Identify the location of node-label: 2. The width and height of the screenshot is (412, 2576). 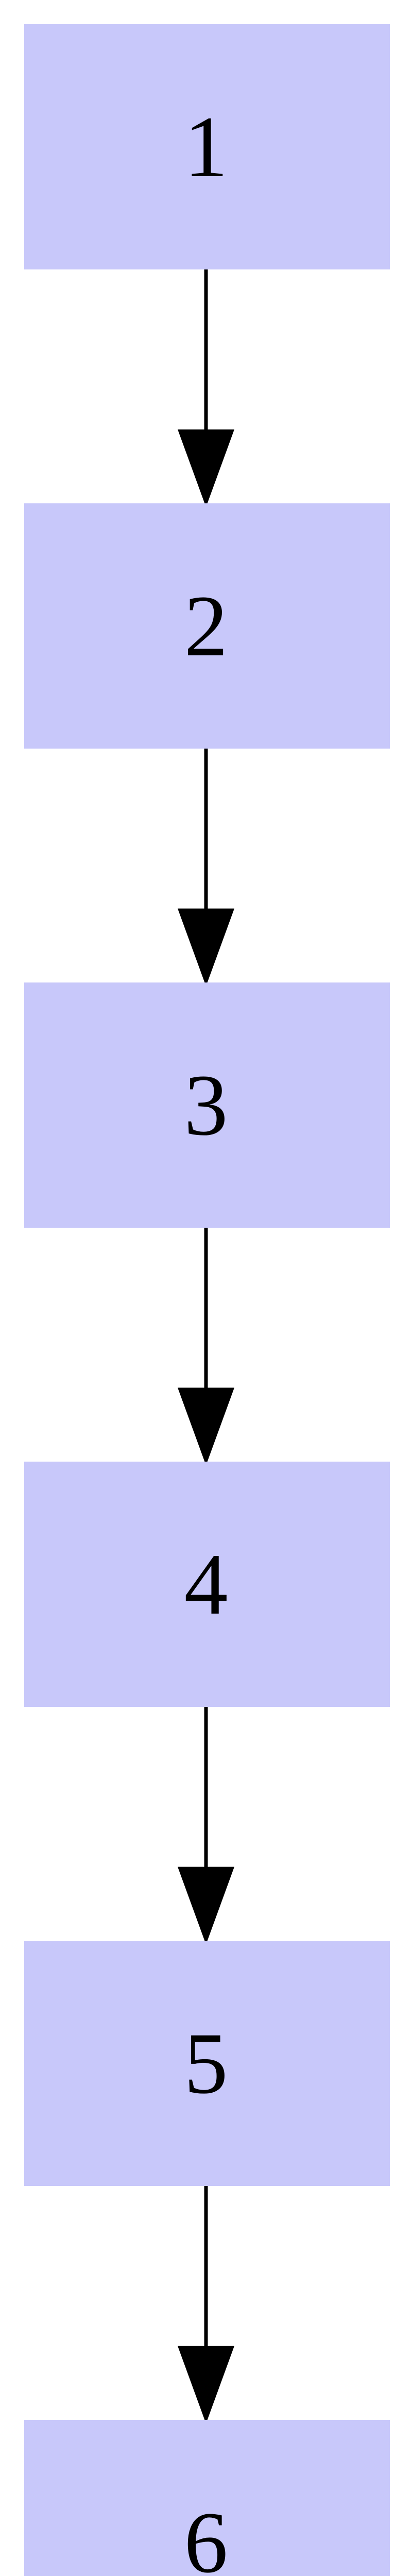
(206, 626).